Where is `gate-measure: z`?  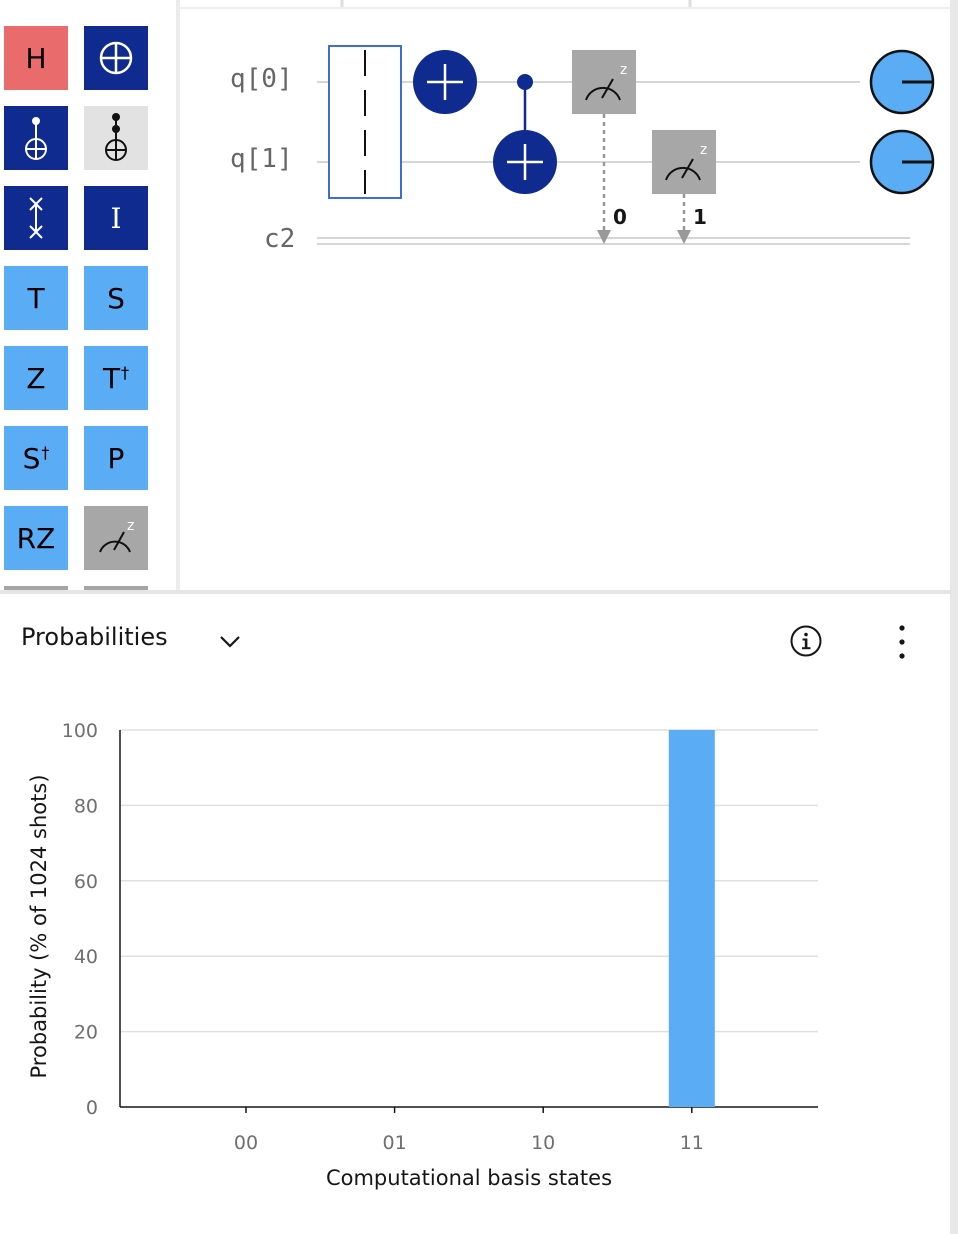 gate-measure: z is located at coordinates (116, 538).